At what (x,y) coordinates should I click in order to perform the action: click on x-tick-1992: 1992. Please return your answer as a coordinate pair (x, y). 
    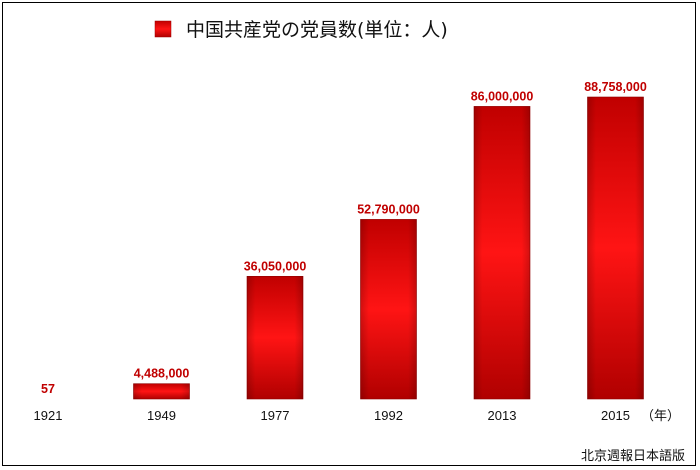
    Looking at the image, I should click on (388, 415).